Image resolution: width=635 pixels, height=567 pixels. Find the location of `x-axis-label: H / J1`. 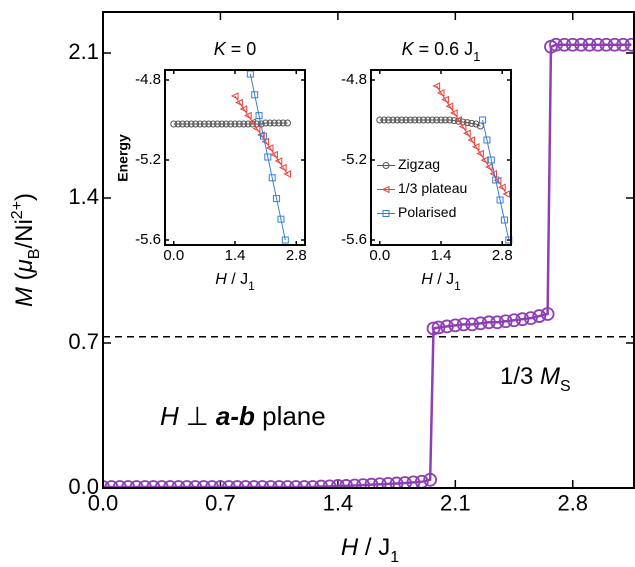

x-axis-label: H / J1 is located at coordinates (370, 549).